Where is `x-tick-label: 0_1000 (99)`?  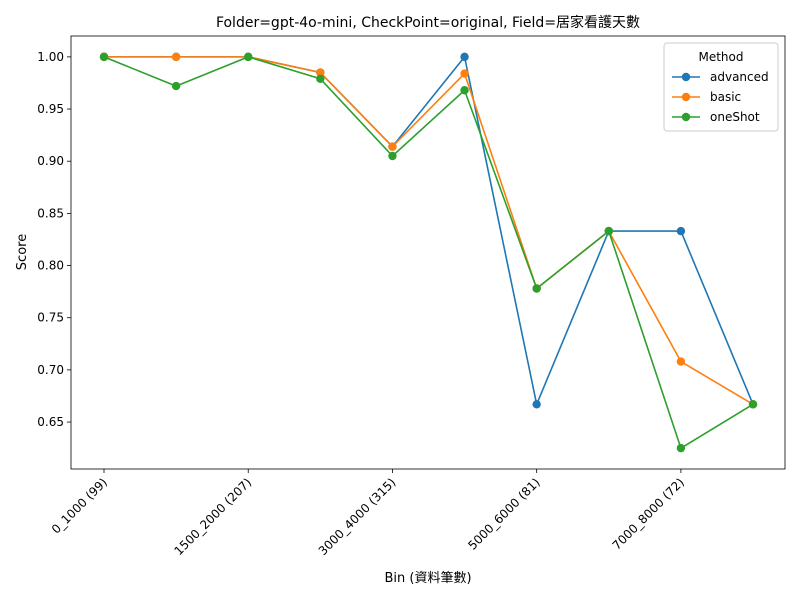
x-tick-label: 0_1000 (99) is located at coordinates (79, 505).